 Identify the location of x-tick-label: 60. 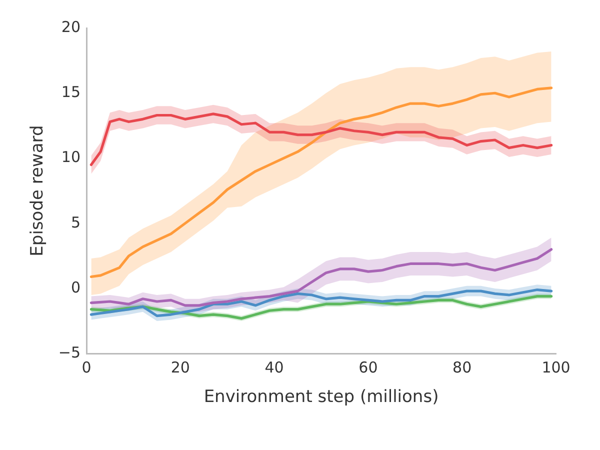
(368, 367).